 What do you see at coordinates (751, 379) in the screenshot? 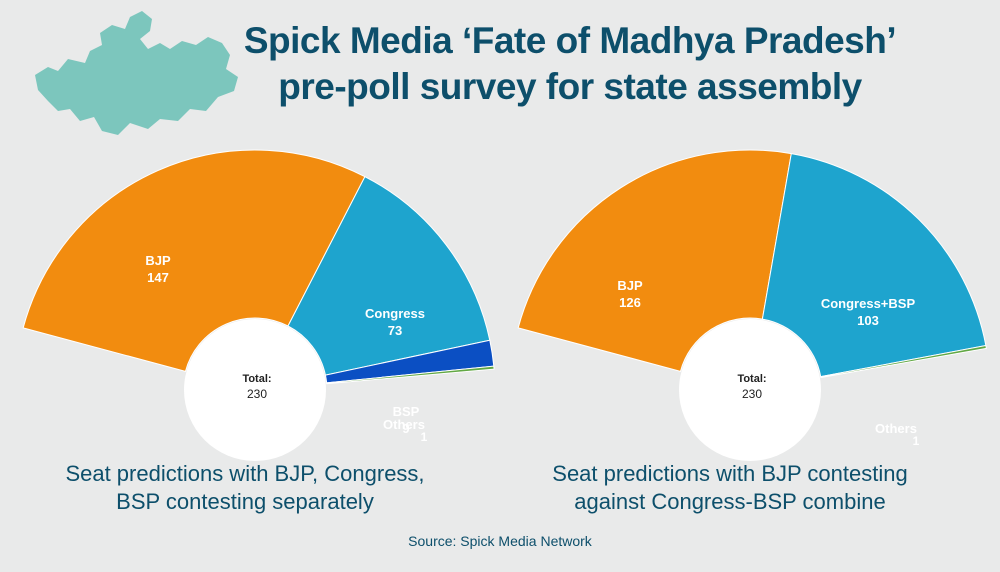
I see `chart-2-total-label: Total:` at bounding box center [751, 379].